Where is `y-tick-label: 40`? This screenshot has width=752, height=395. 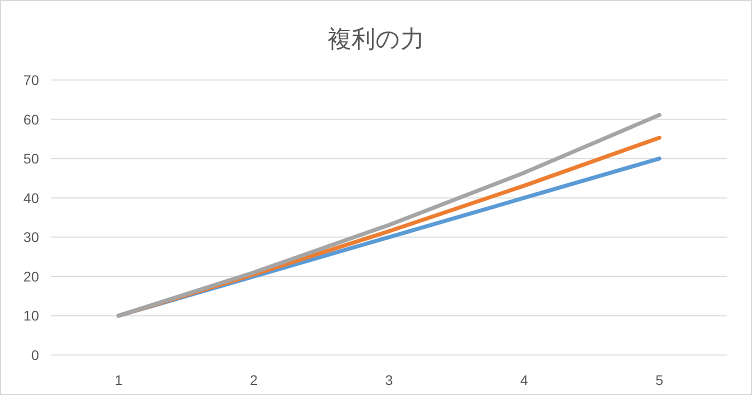
y-tick-label: 40 is located at coordinates (31, 198).